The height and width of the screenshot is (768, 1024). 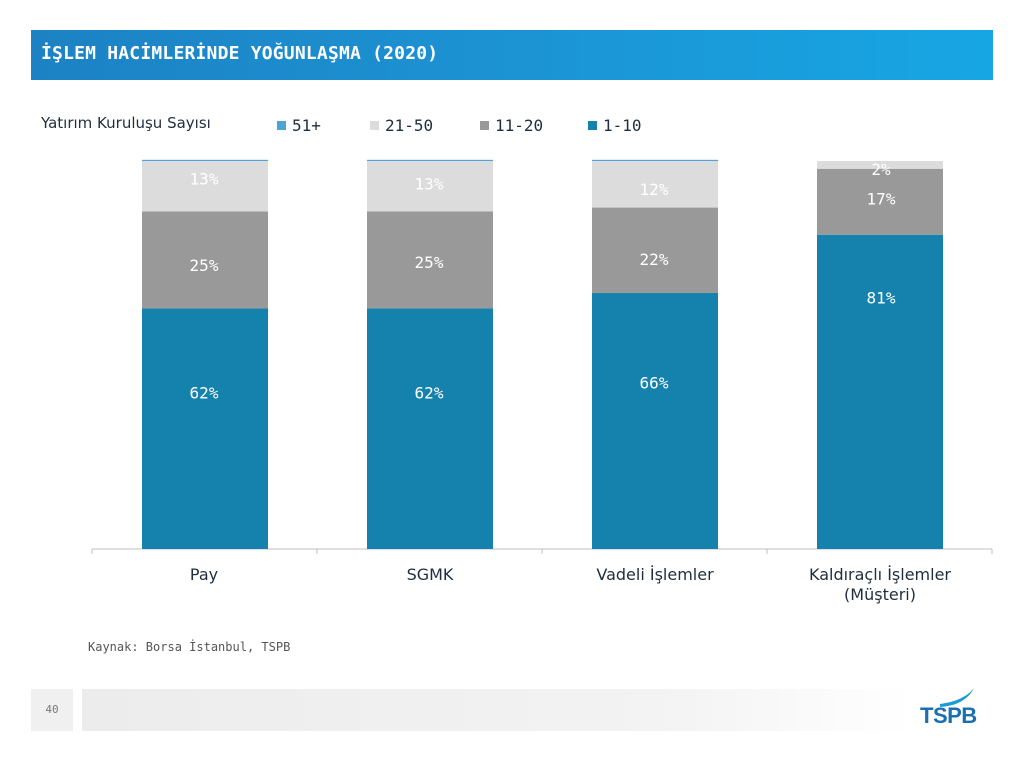 I want to click on data-label-1-10-pay: 62%, so click(x=204, y=393).